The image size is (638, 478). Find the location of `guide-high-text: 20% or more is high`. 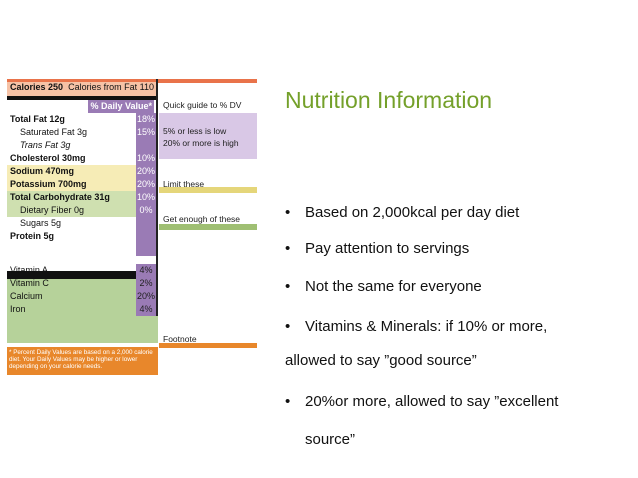

guide-high-text: 20% or more is high is located at coordinates (201, 143).